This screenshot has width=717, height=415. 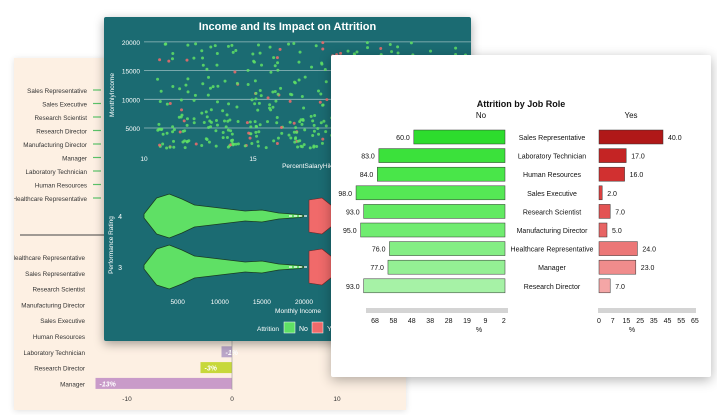 What do you see at coordinates (485, 321) in the screenshot?
I see `no-x-tick-label: 9` at bounding box center [485, 321].